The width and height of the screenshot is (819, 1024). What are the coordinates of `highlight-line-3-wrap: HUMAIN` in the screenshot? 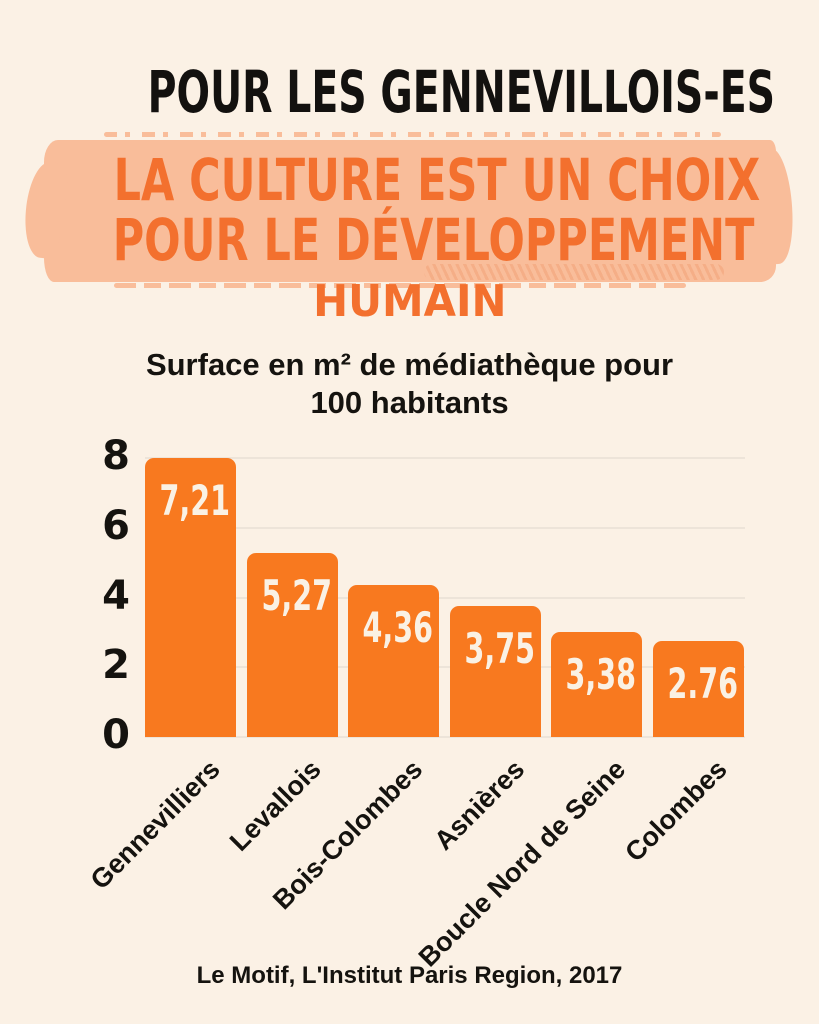 It's located at (409, 302).